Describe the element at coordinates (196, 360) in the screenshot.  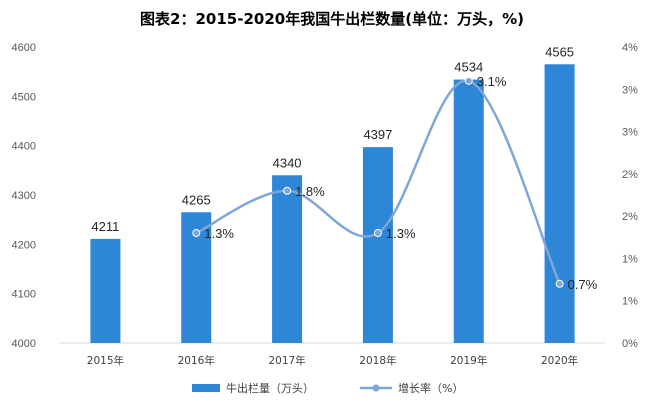
I see `x-tick-label: 2016年` at that location.